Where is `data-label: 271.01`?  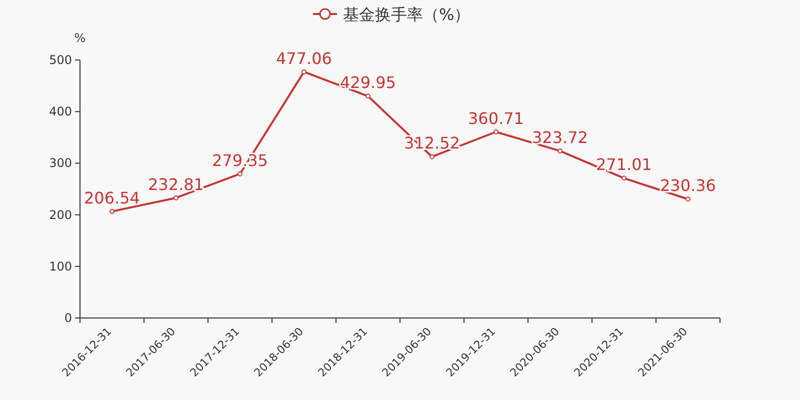
data-label: 271.01 is located at coordinates (624, 164).